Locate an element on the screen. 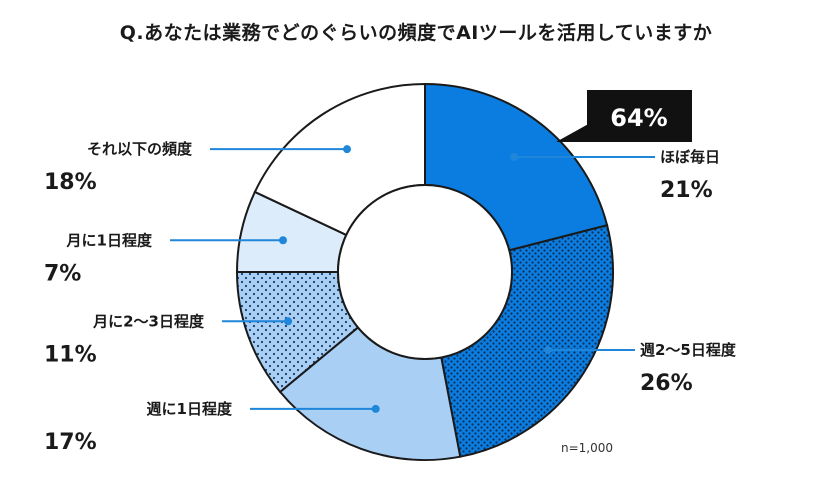 The width and height of the screenshot is (832, 500). chart-title: Q.あなたは業務でどのぐらいの頻度でAIツールを活用していますか is located at coordinates (416, 33).